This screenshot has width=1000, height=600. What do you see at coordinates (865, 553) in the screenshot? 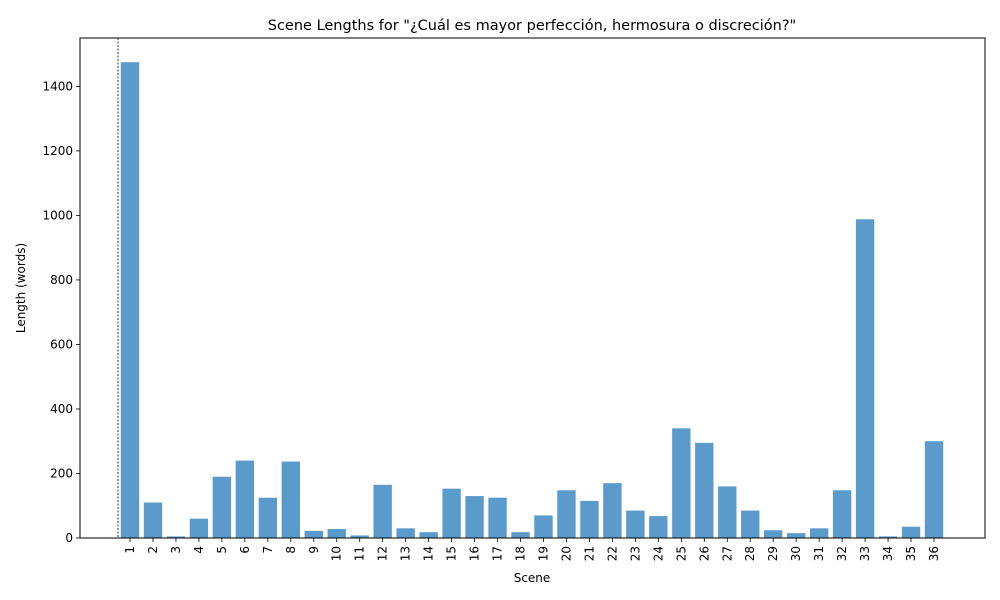
I see `x-tick-label: 33` at bounding box center [865, 553].